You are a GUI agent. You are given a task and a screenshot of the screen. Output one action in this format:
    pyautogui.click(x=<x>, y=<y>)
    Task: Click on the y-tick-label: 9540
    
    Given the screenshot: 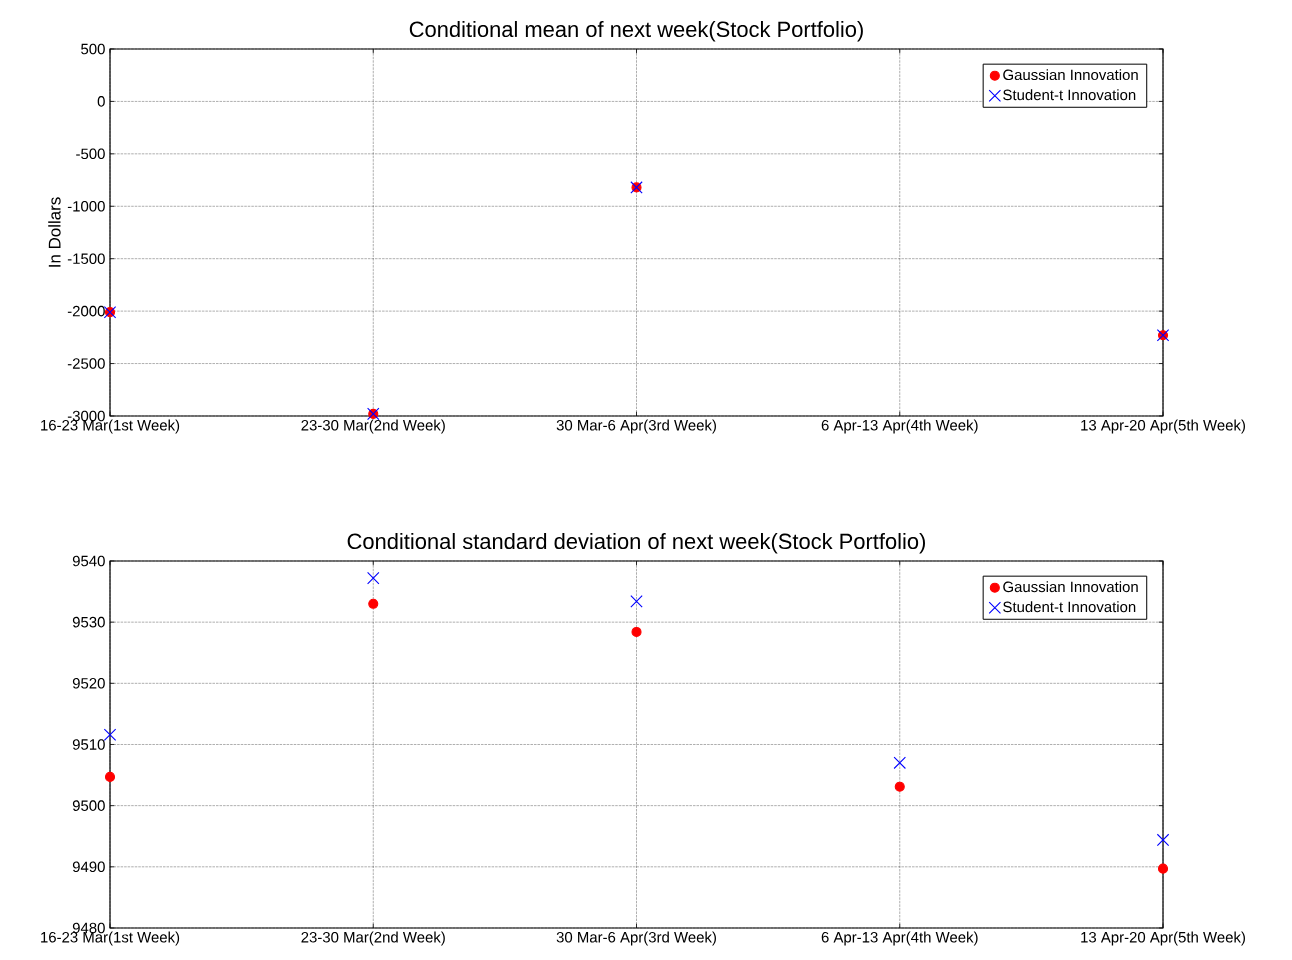 What is the action you would take?
    pyautogui.click(x=88, y=561)
    